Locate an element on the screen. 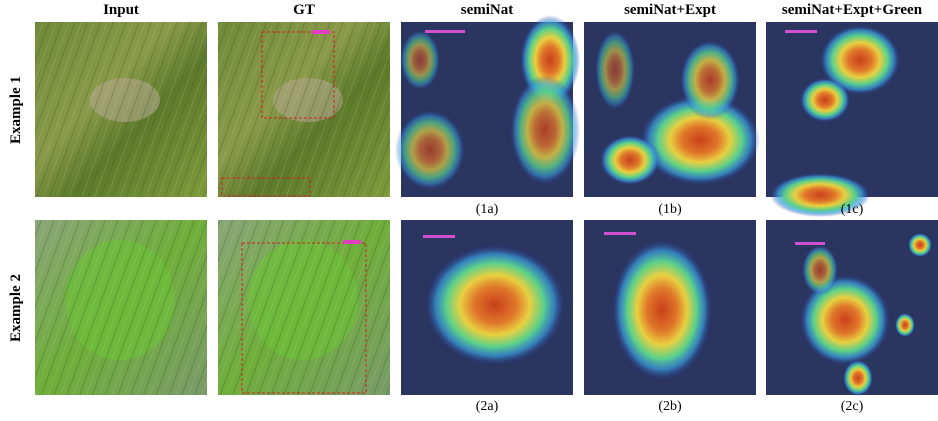 The height and width of the screenshot is (421, 938). caption: (1a) is located at coordinates (487, 209).